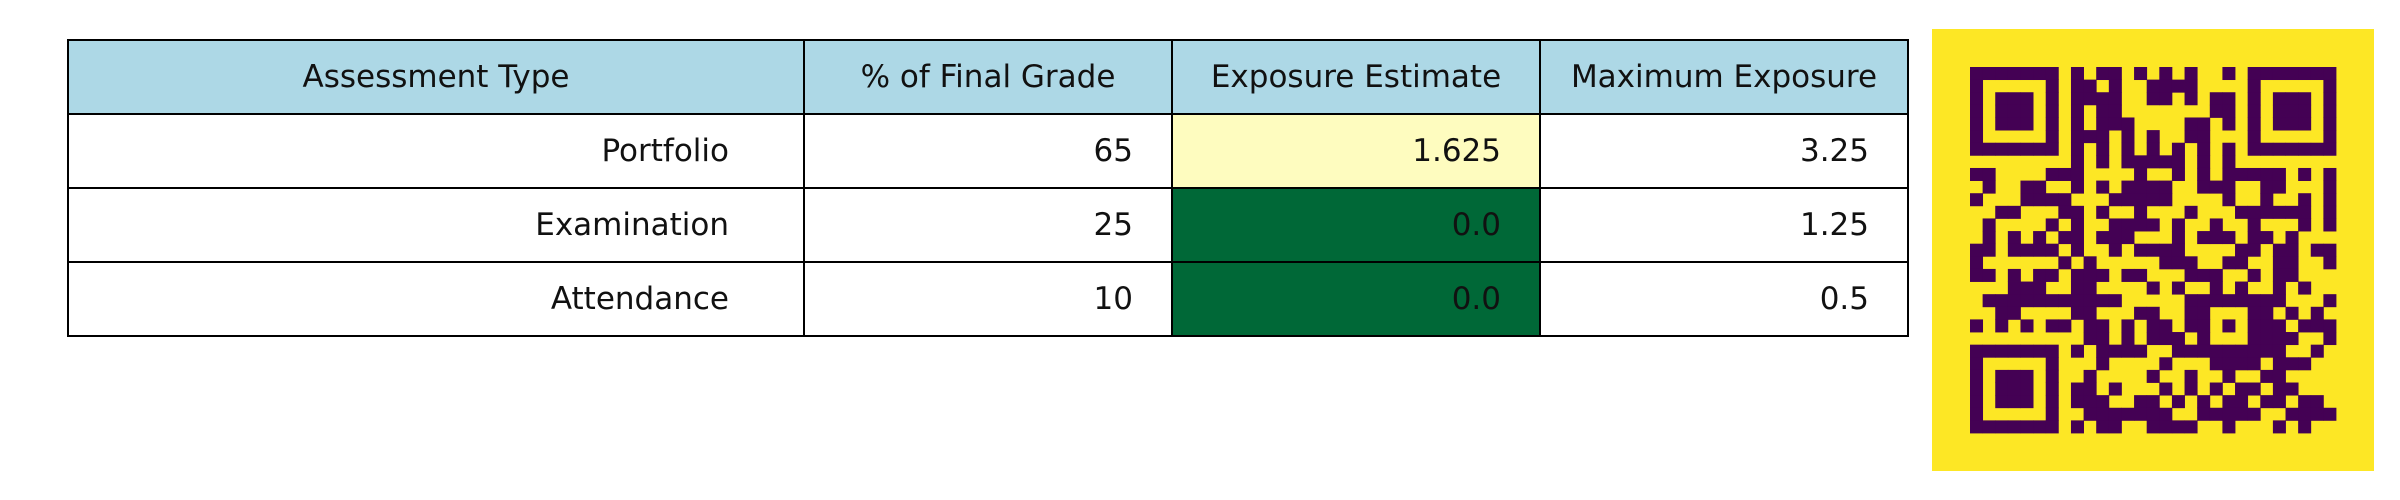 The width and height of the screenshot is (2400, 500). I want to click on exposure-estimate-cell: 1.625, so click(1356, 151).